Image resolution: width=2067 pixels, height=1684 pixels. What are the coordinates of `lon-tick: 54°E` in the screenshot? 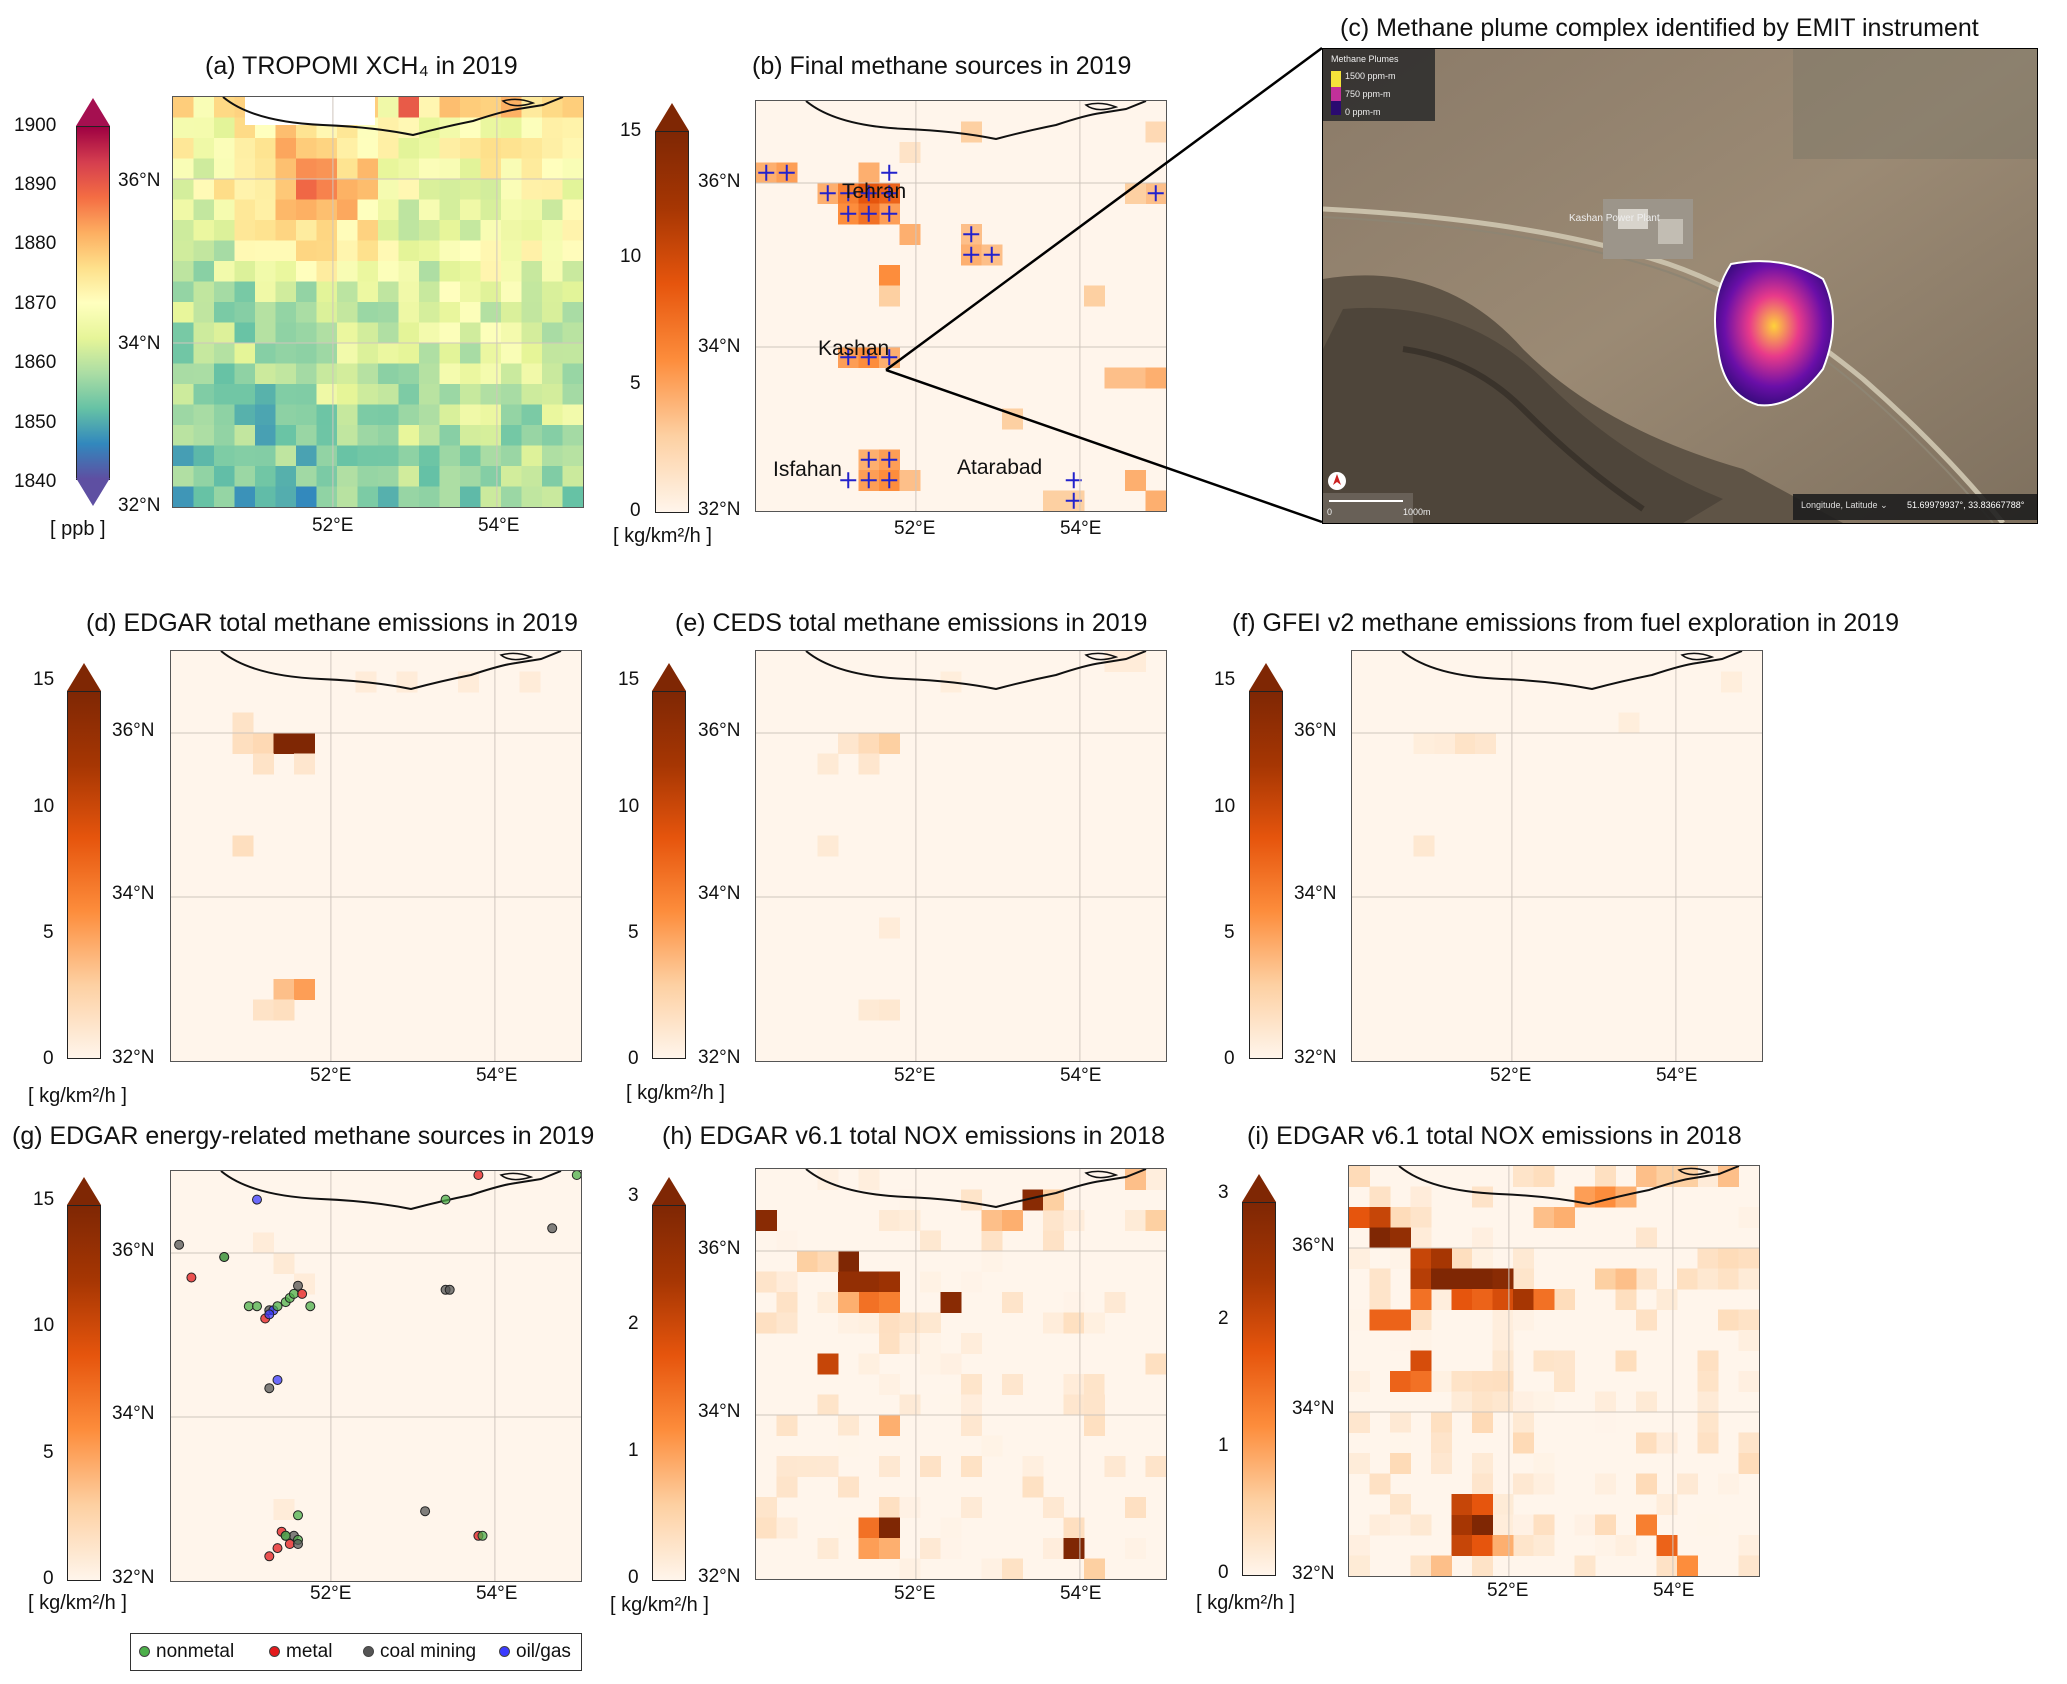 It's located at (497, 1075).